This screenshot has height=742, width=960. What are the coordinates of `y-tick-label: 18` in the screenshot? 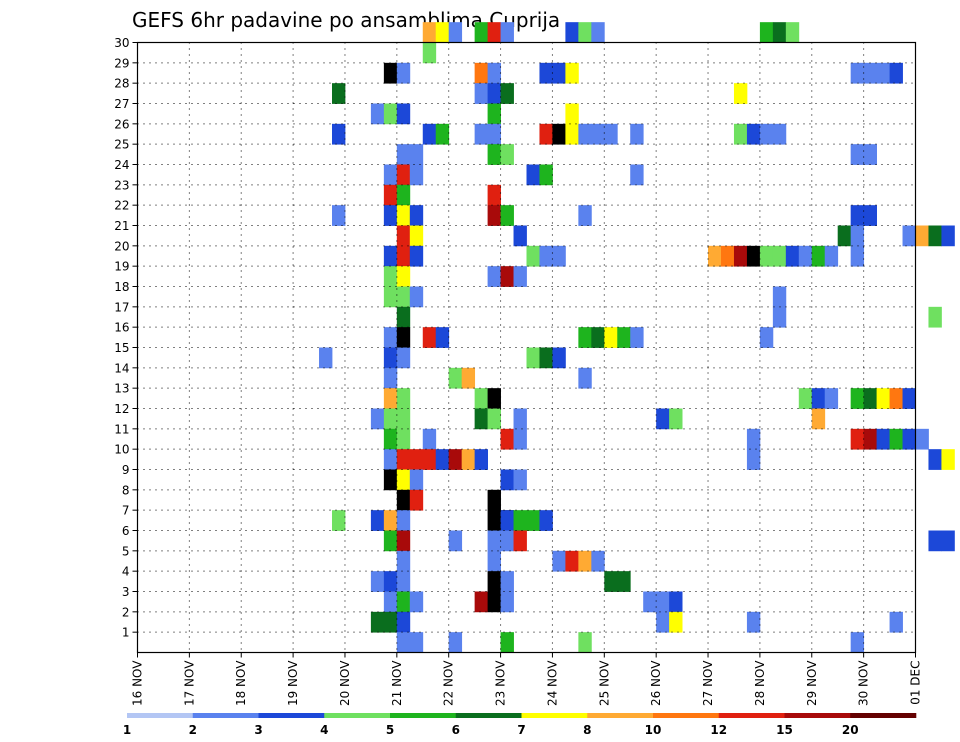 It's located at (121, 287).